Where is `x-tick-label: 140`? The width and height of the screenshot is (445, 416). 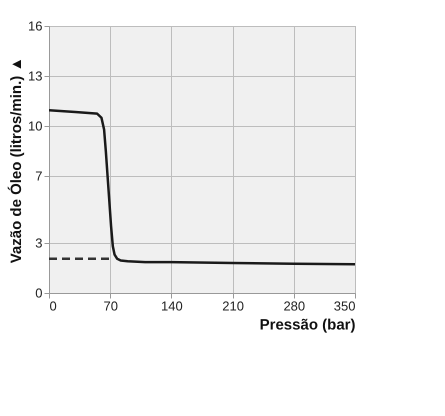 x-tick-label: 140 is located at coordinates (172, 306).